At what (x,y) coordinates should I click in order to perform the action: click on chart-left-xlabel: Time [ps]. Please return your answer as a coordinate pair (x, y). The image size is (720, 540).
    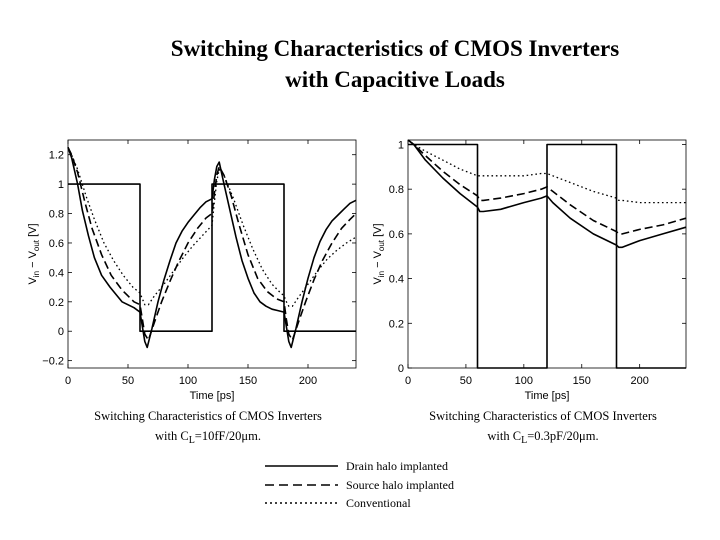
    Looking at the image, I should click on (212, 396).